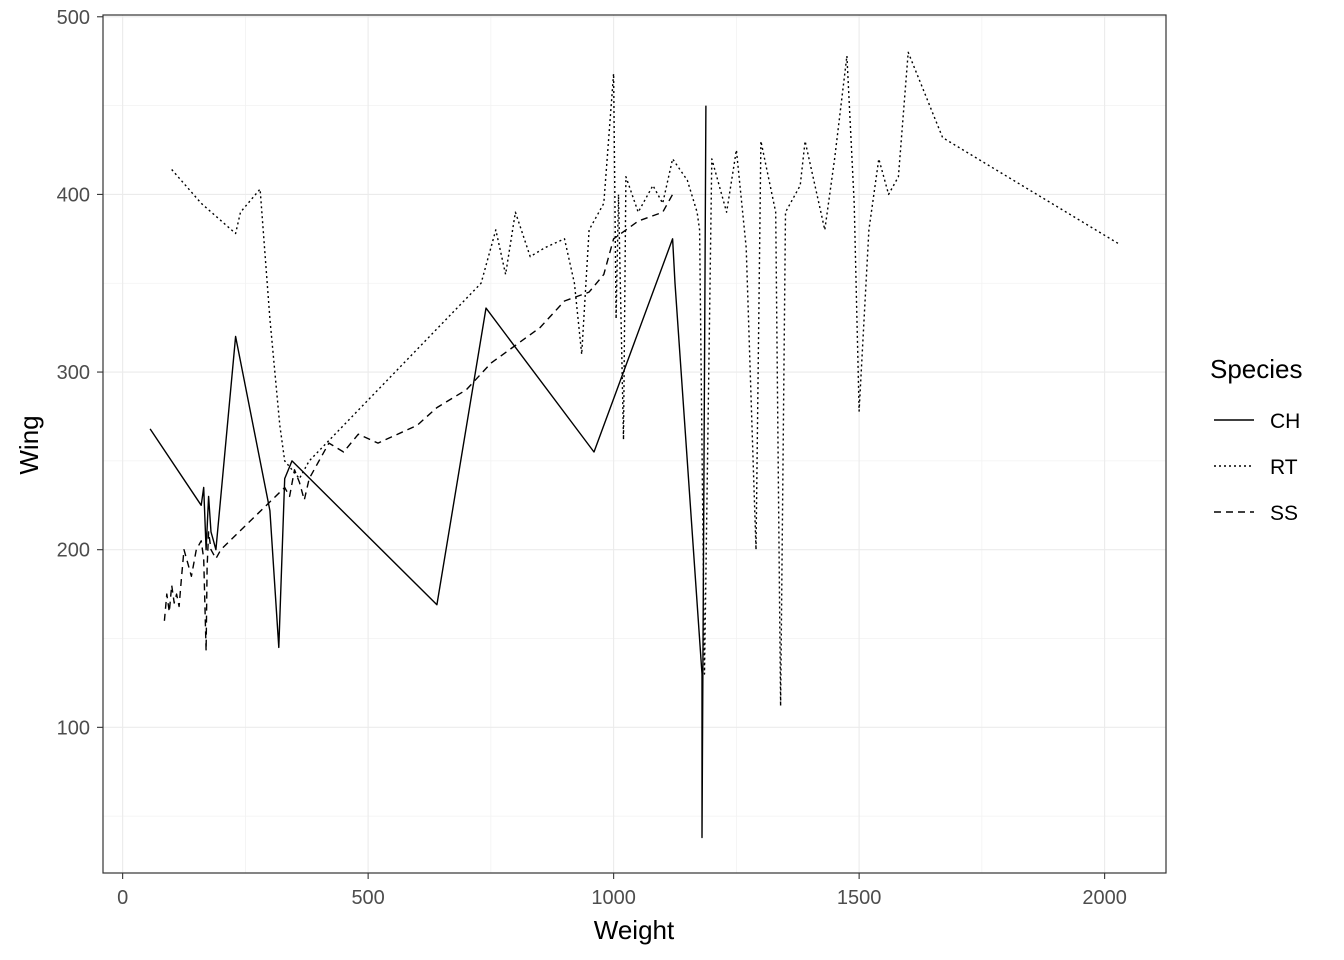  Describe the element at coordinates (859, 898) in the screenshot. I see `x-tick-label: 1500` at that location.